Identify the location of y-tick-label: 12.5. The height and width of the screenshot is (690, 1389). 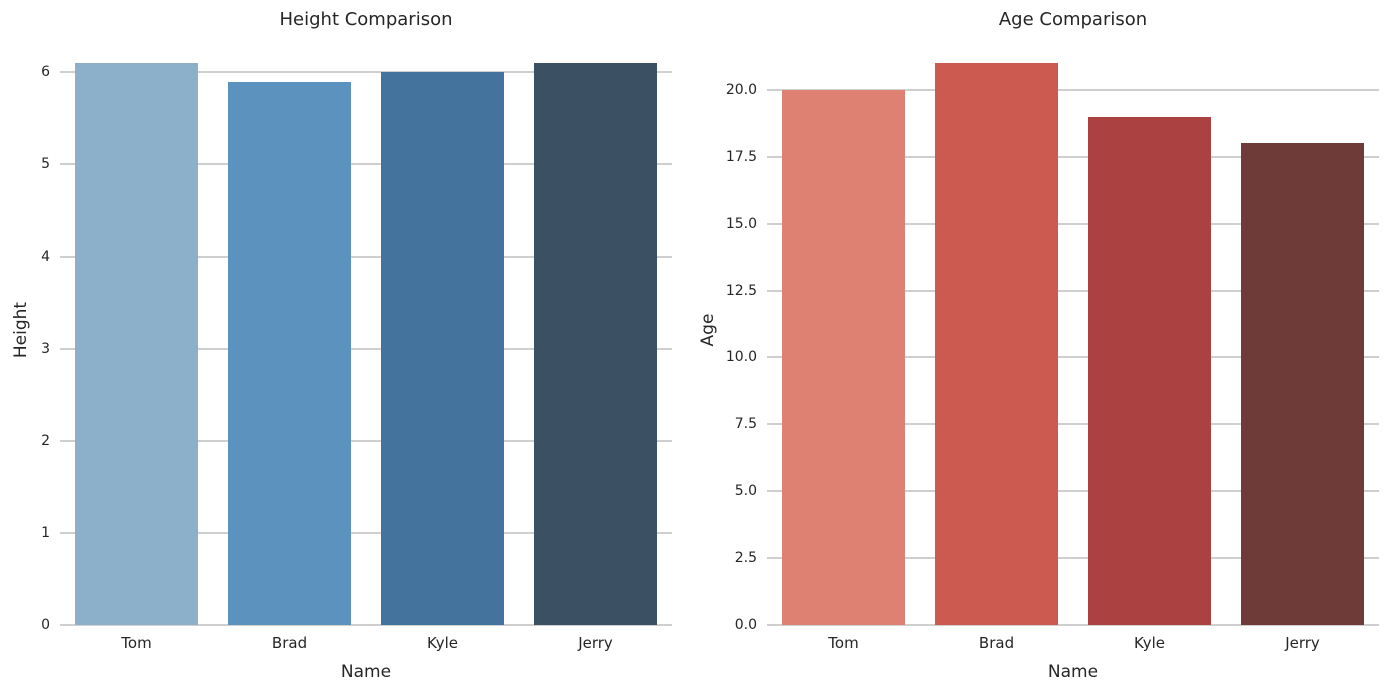
(741, 290).